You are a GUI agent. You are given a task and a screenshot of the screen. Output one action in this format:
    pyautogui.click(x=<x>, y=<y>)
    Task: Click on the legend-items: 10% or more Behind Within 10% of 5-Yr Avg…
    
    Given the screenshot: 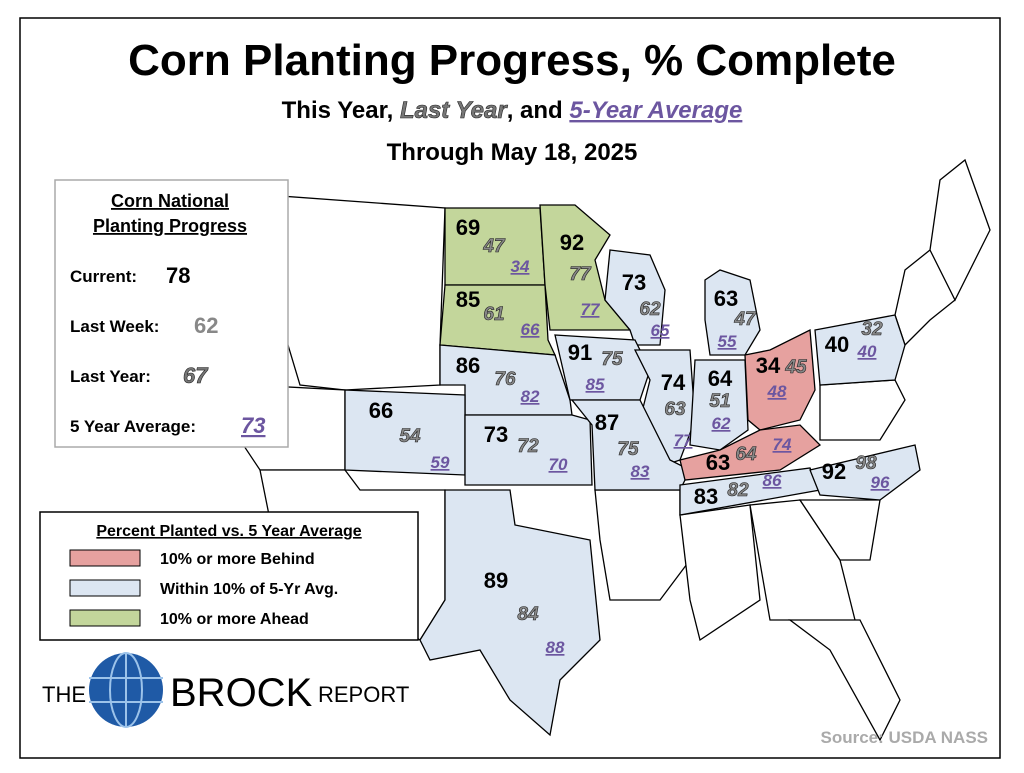 What is the action you would take?
    pyautogui.click(x=203, y=588)
    